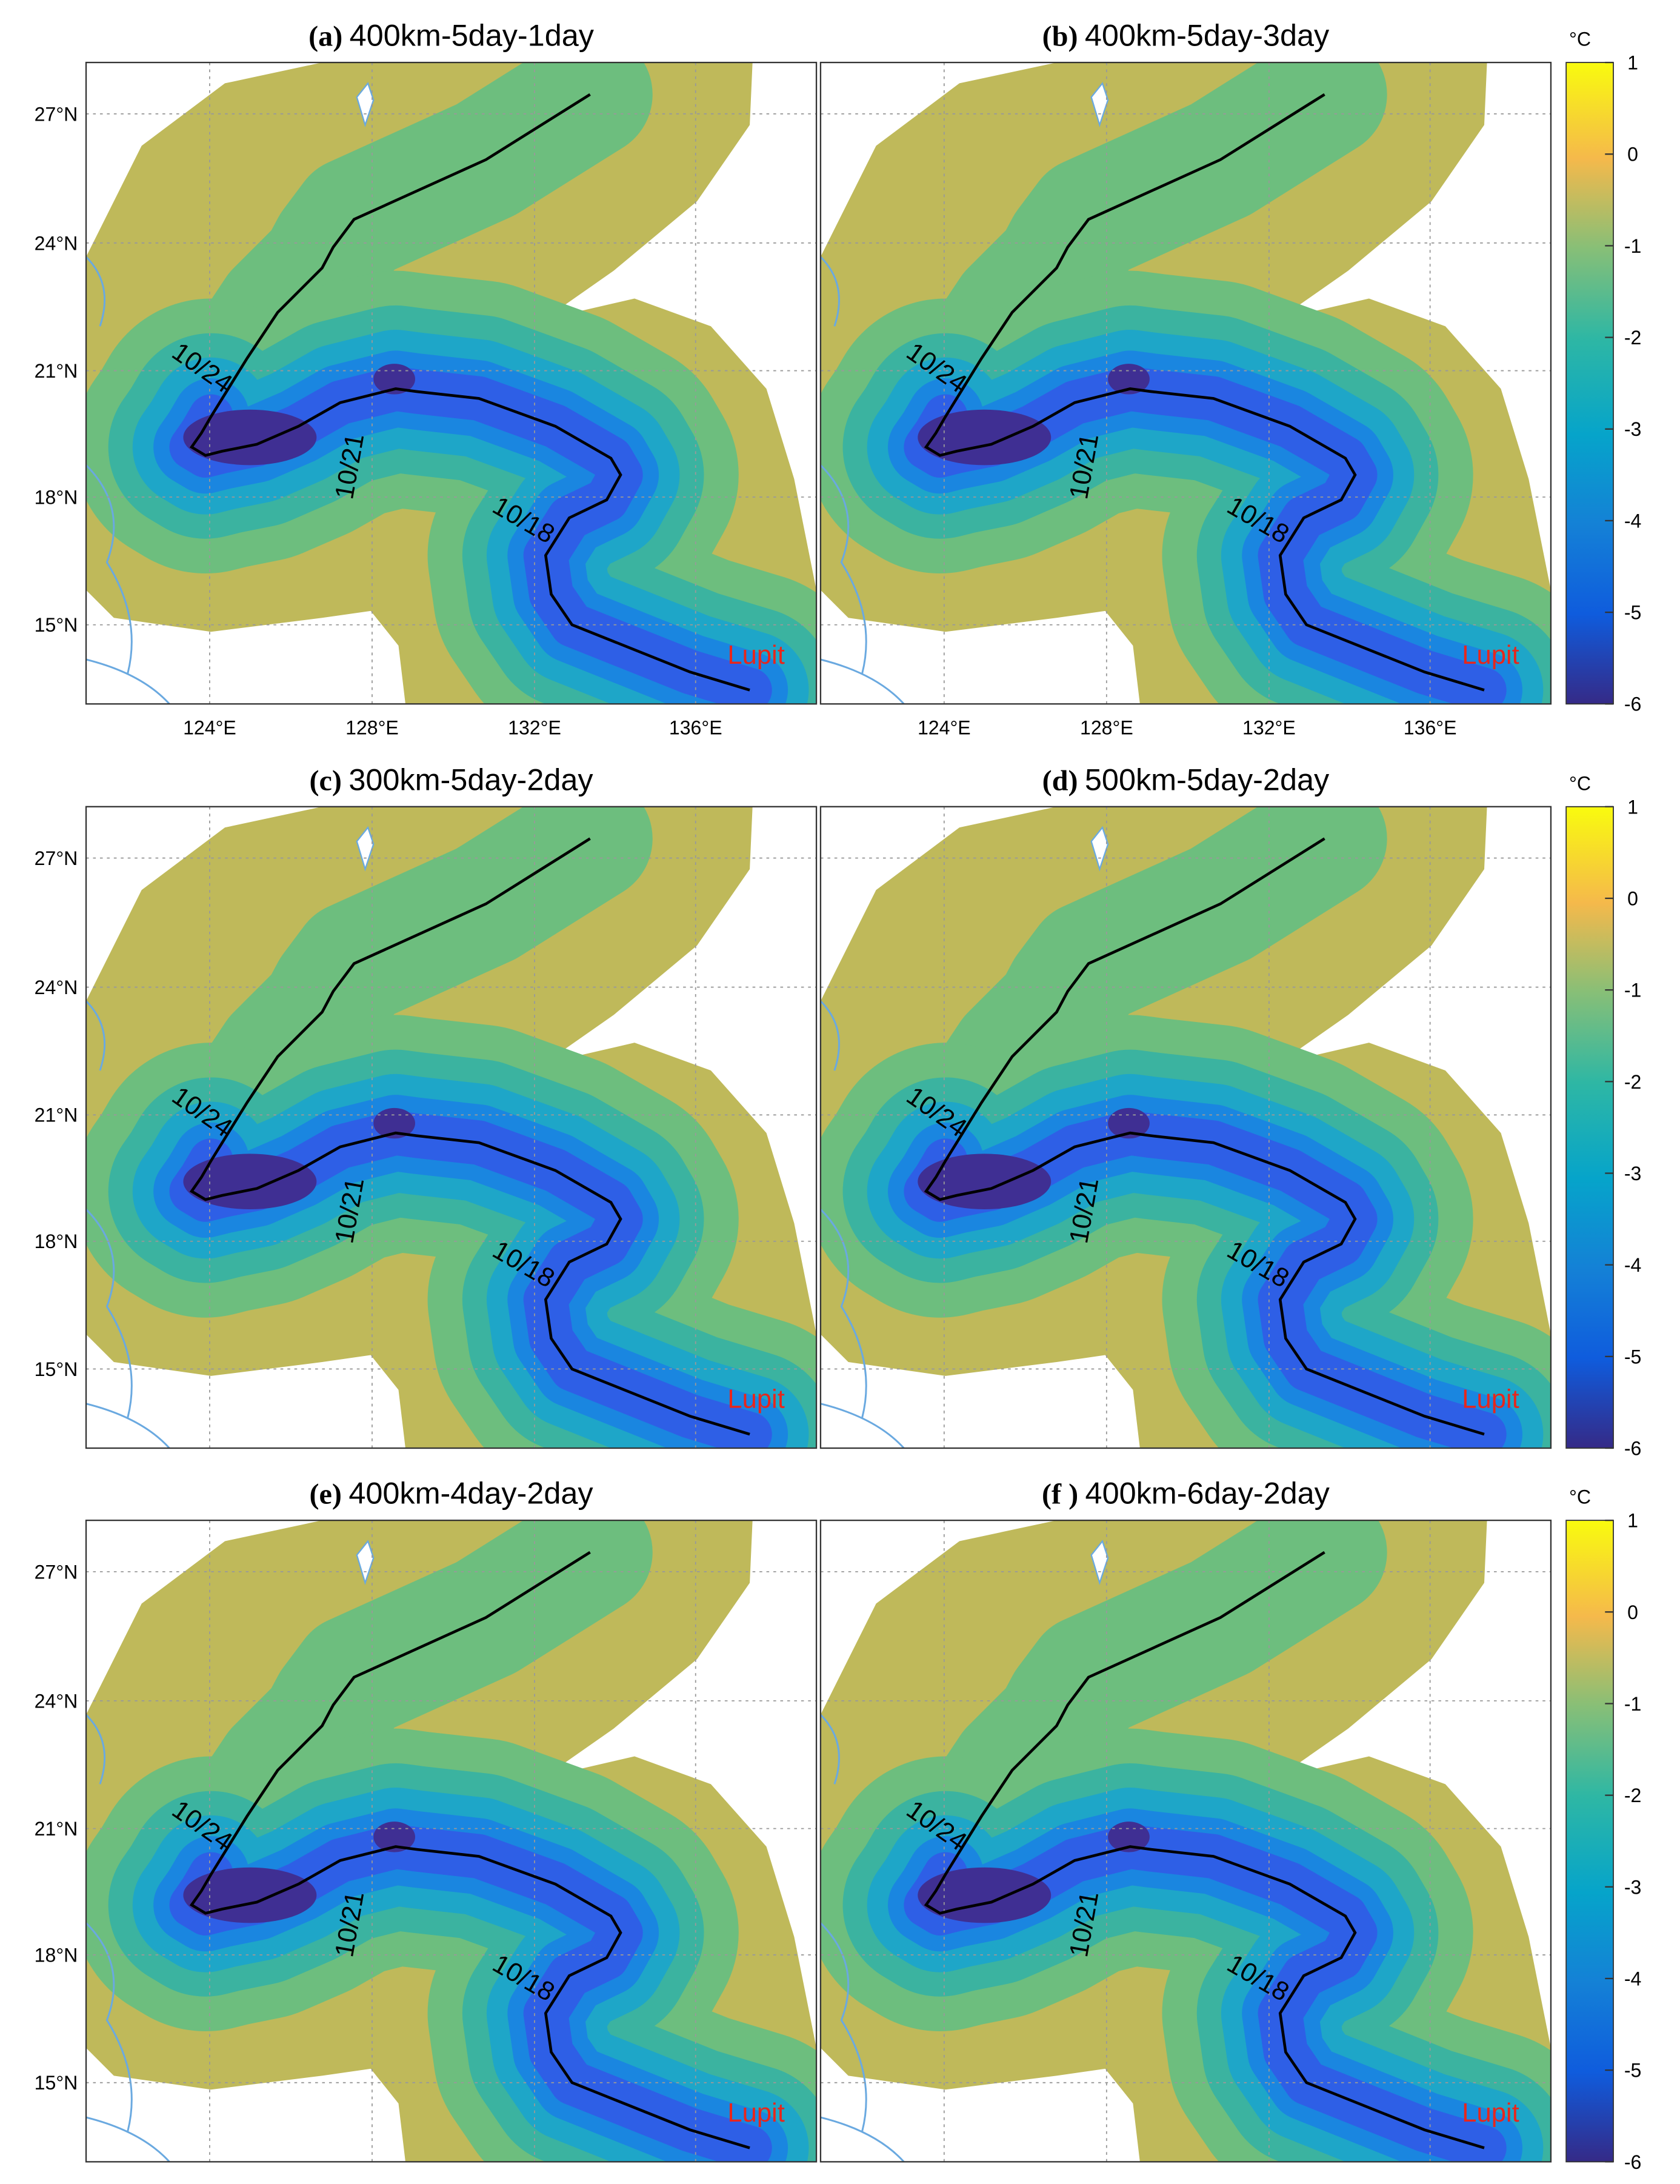 Image resolution: width=1680 pixels, height=2184 pixels. Describe the element at coordinates (325, 37) in the screenshot. I see `panel-label: (a)` at that location.